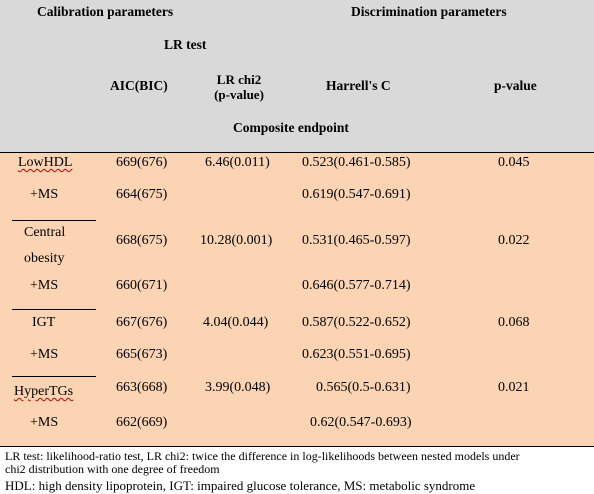  Describe the element at coordinates (291, 127) in the screenshot. I see `header-composite-endpoint: Composite endpoint` at that location.